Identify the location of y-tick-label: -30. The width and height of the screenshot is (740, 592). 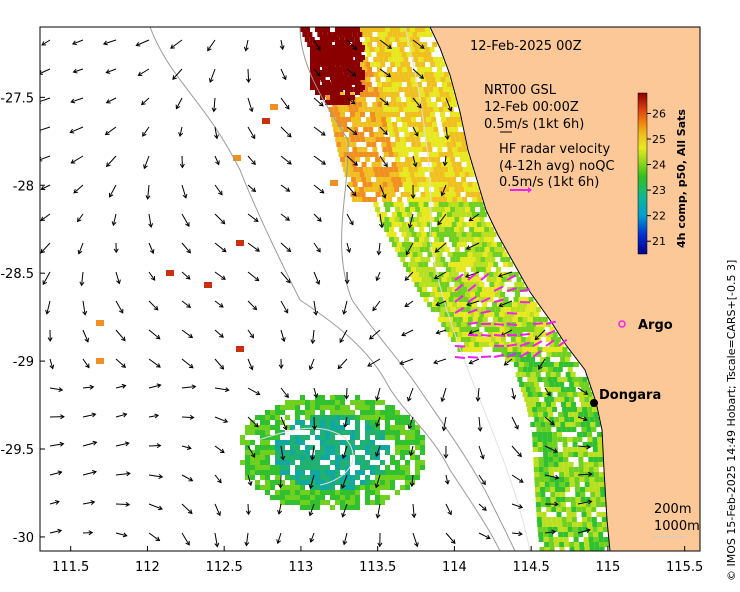
(23, 538).